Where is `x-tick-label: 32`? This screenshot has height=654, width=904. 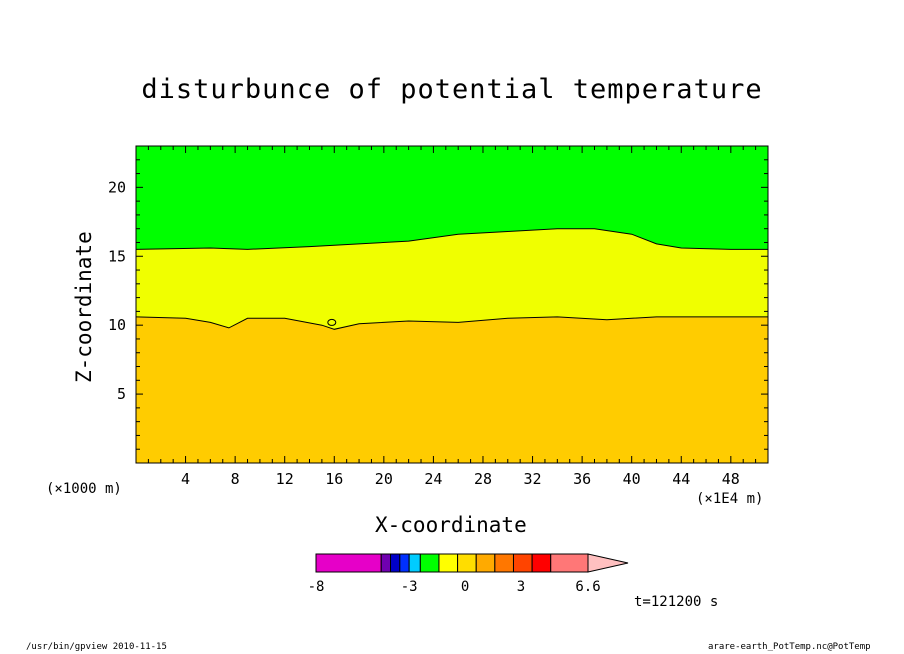 x-tick-label: 32 is located at coordinates (533, 479).